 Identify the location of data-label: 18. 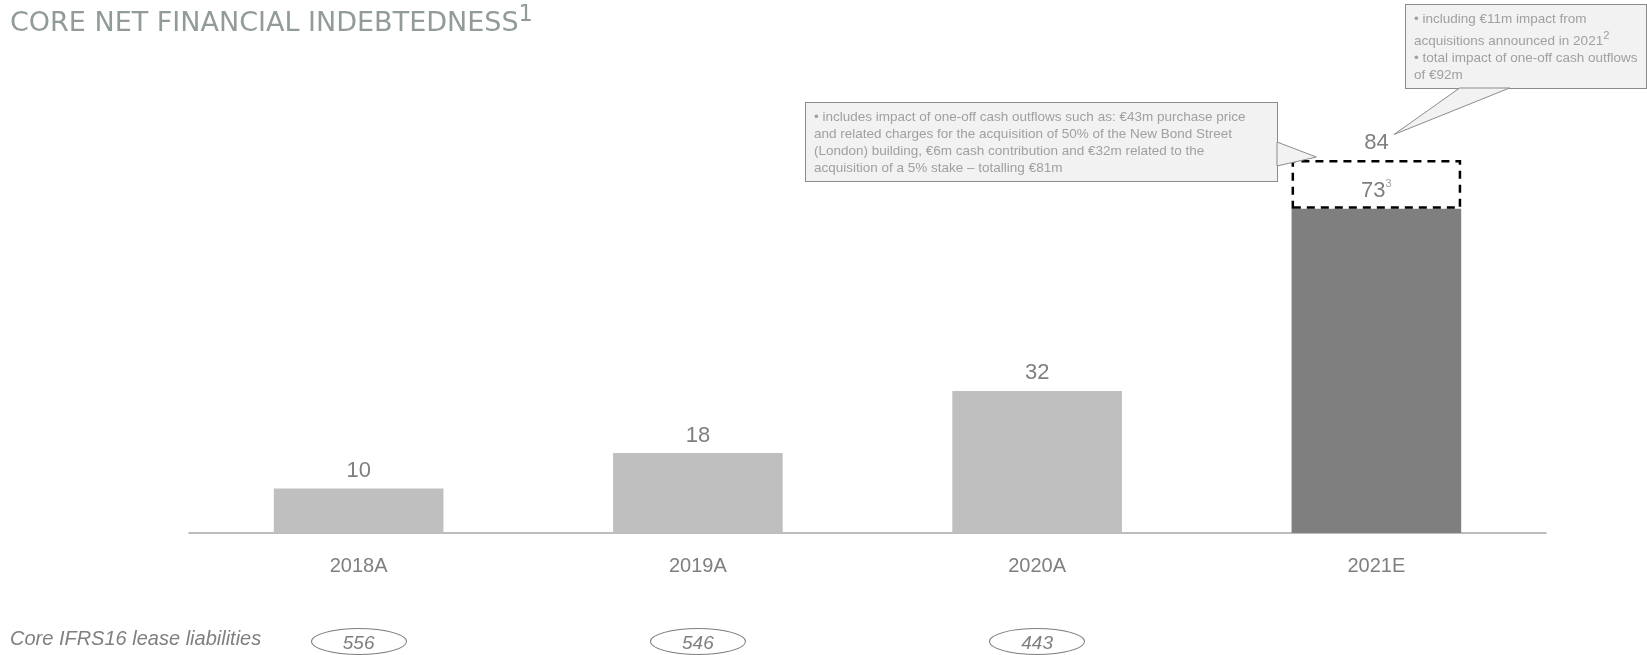
(698, 434).